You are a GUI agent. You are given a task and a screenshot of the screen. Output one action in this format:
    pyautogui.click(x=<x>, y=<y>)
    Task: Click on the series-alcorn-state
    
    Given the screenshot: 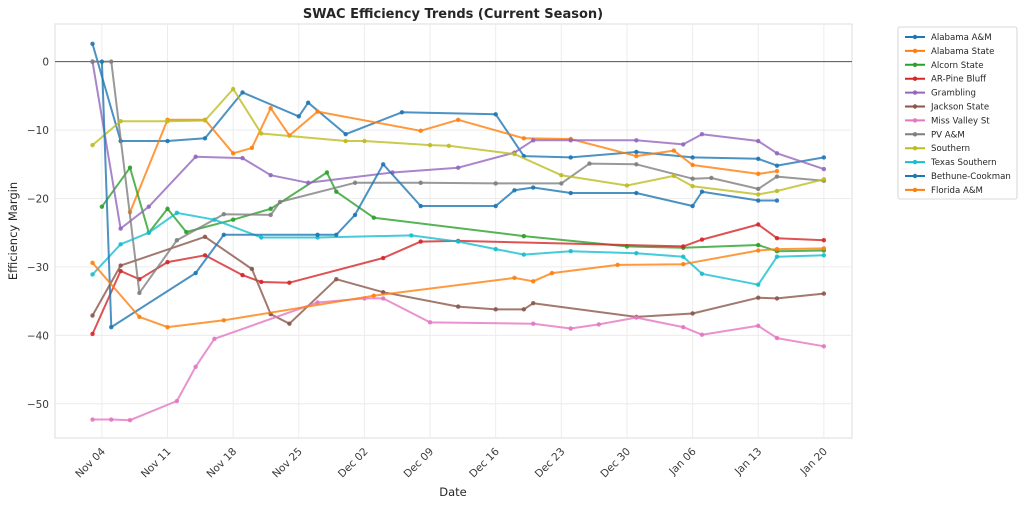 What is the action you would take?
    pyautogui.click(x=463, y=209)
    